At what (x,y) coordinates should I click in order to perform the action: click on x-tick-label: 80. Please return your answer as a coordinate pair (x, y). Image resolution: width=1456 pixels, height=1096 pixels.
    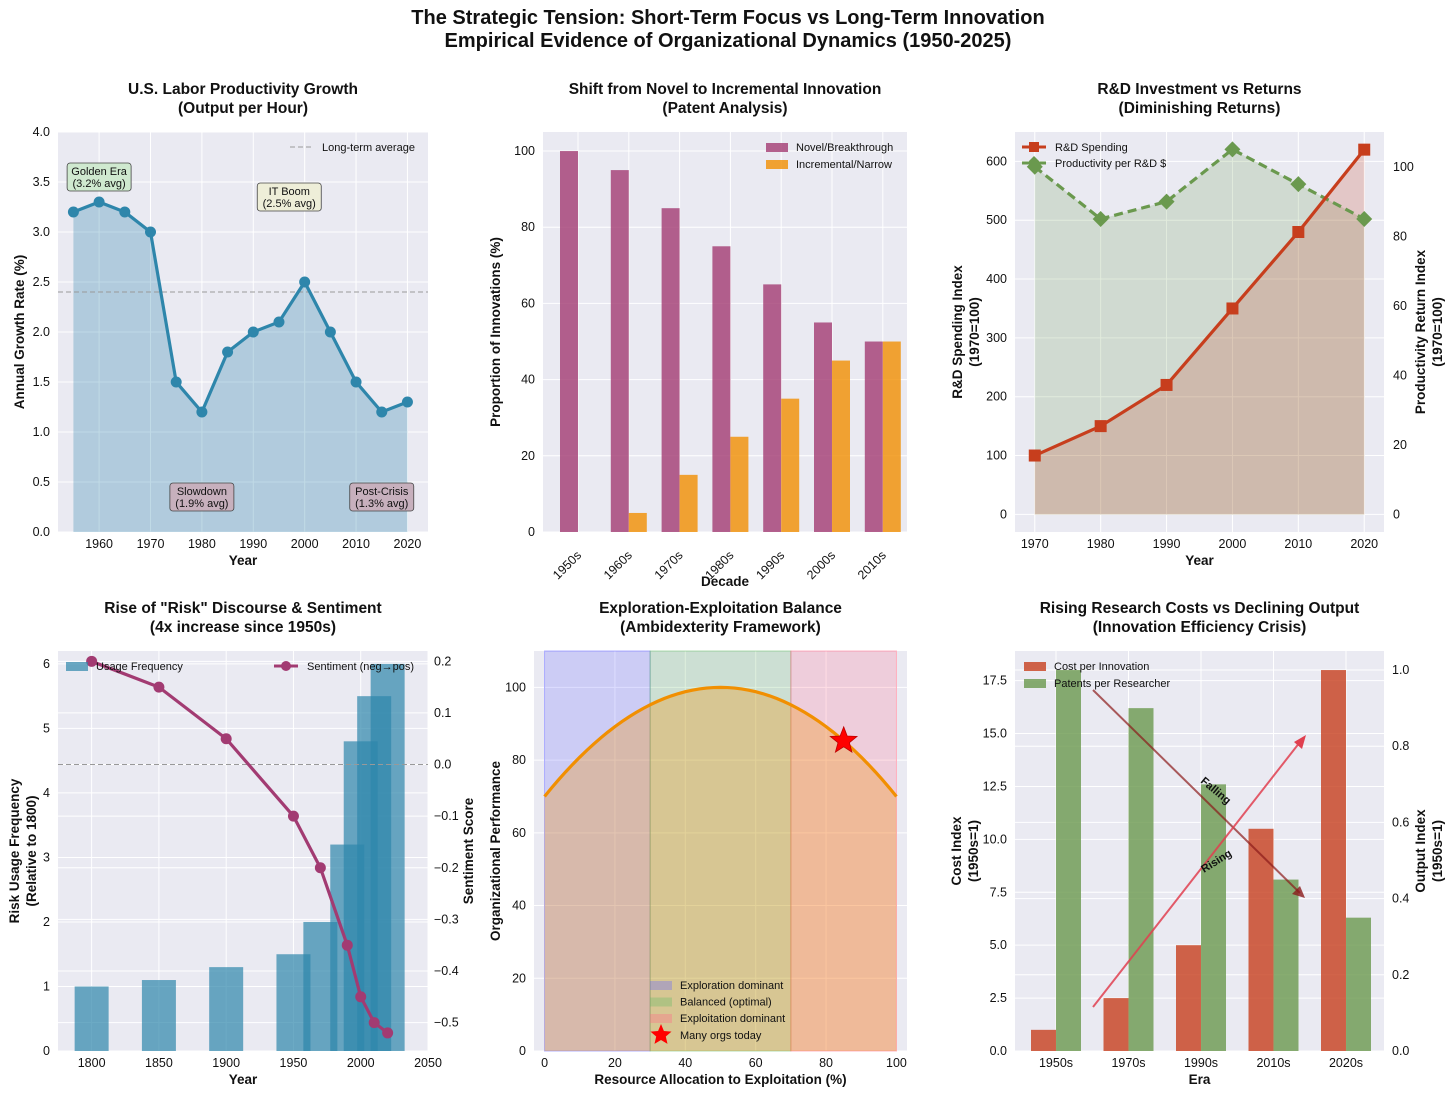
    Looking at the image, I should click on (826, 1063).